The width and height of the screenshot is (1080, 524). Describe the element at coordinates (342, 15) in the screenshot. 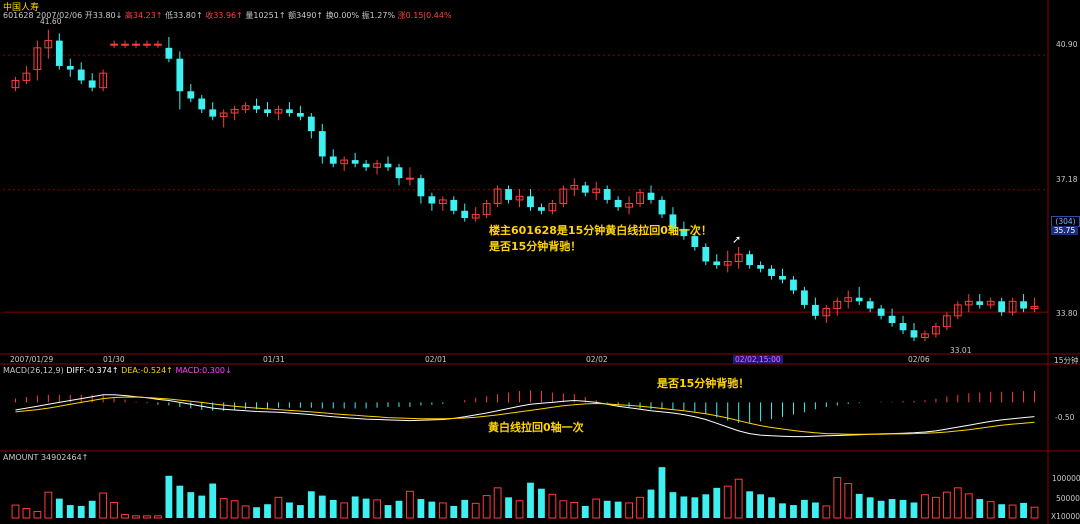

I see `turnover-value: 换0.00%` at that location.